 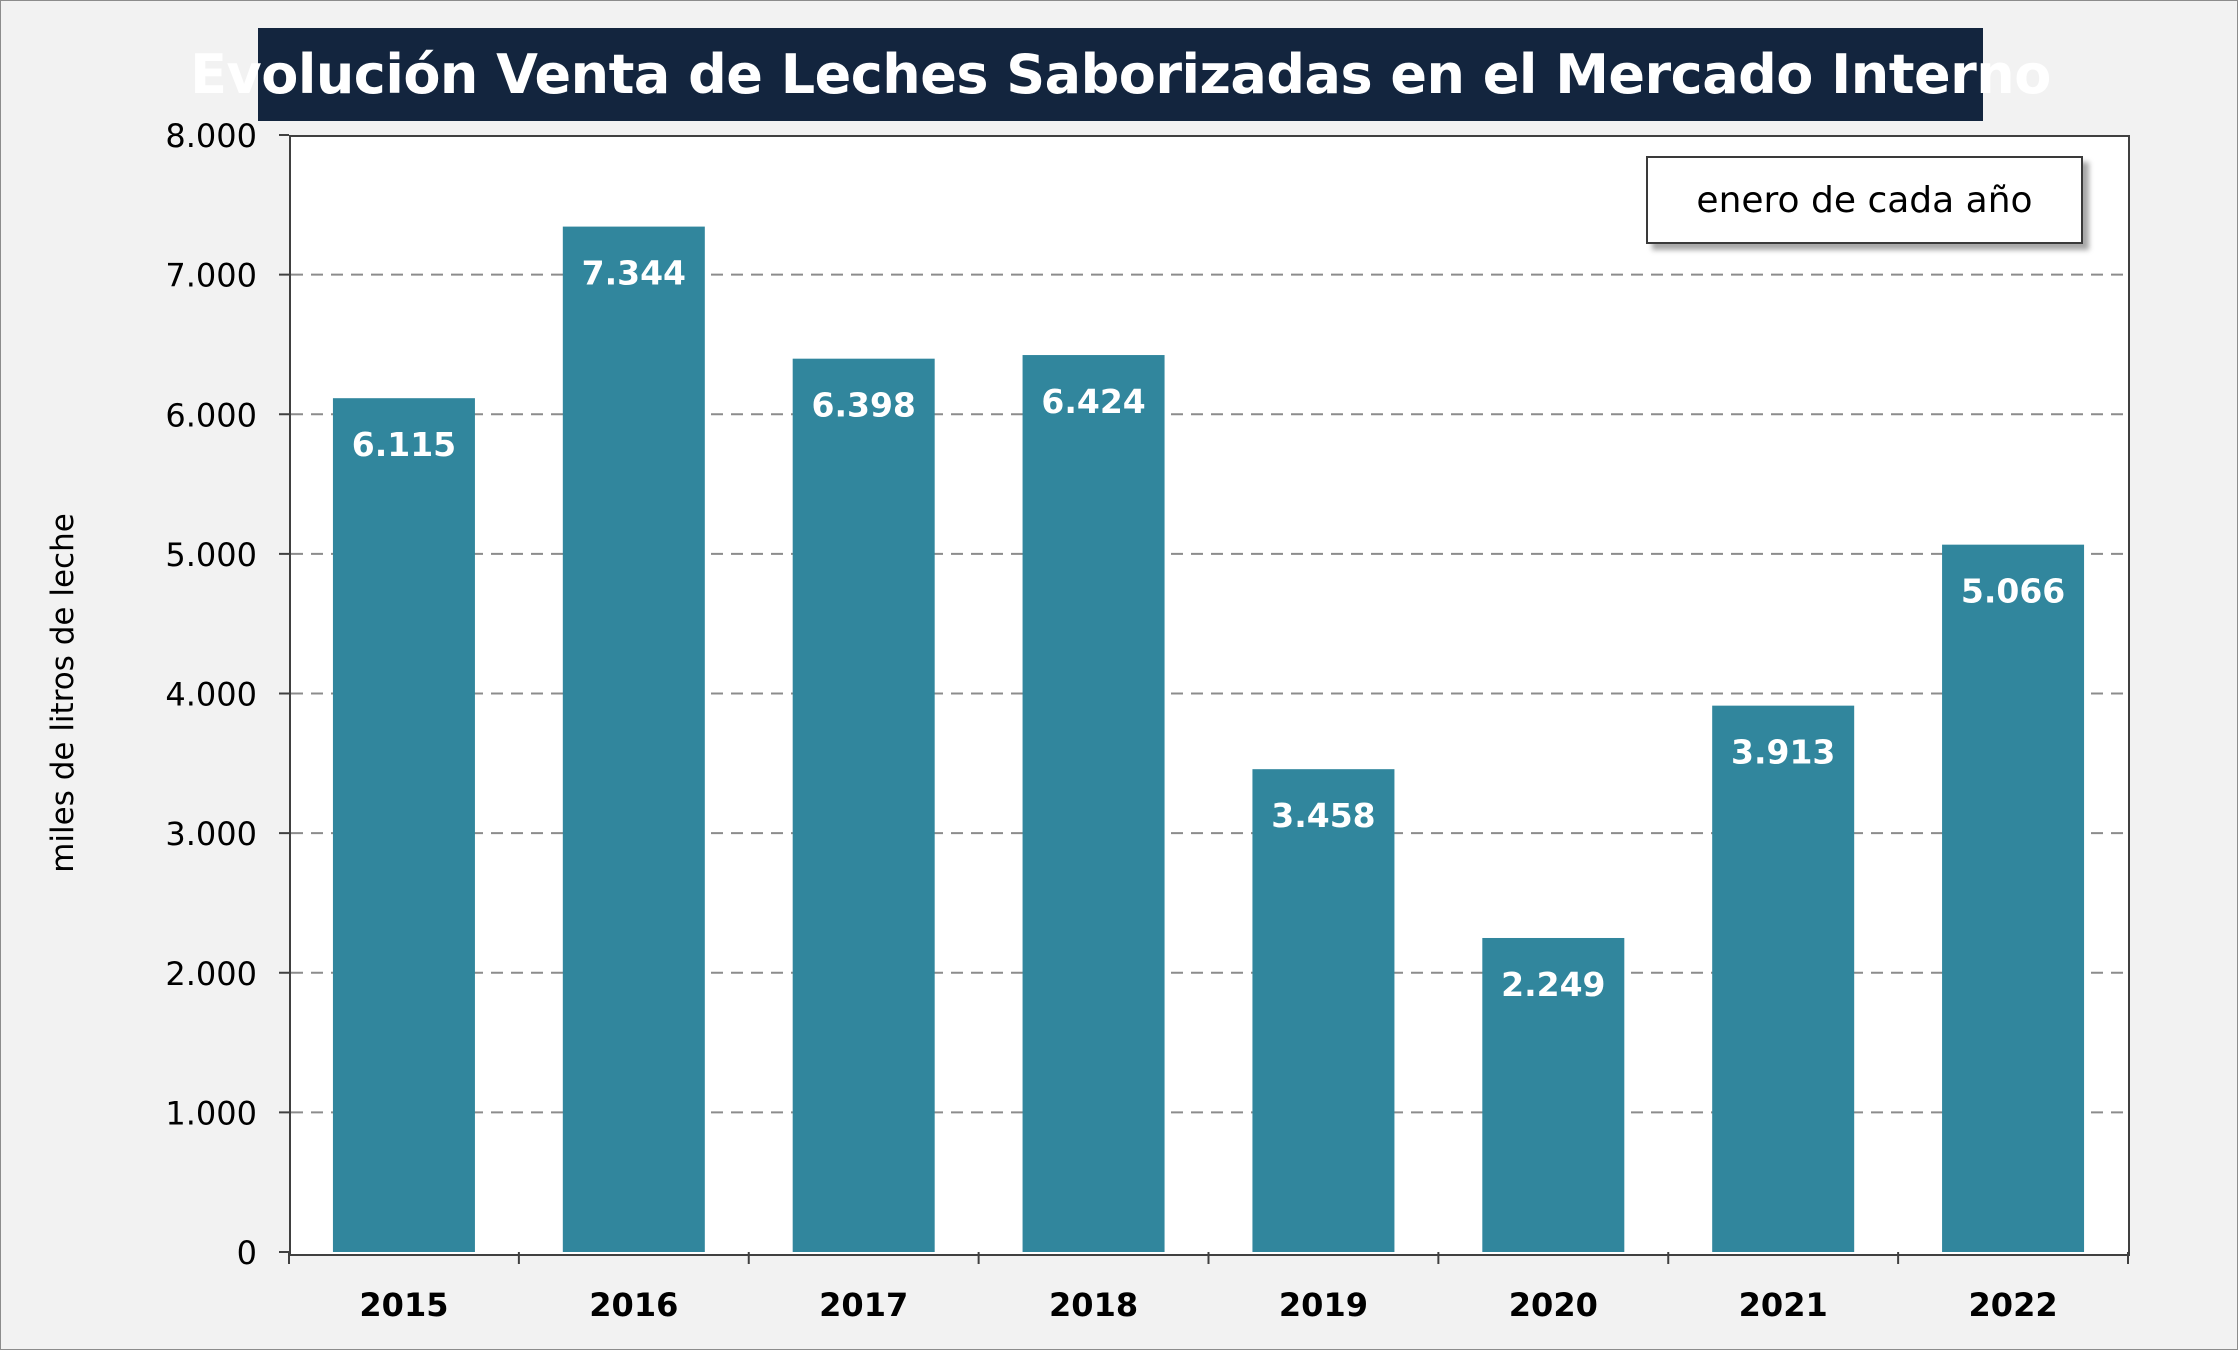 I want to click on bar-2022, so click(x=2013, y=898).